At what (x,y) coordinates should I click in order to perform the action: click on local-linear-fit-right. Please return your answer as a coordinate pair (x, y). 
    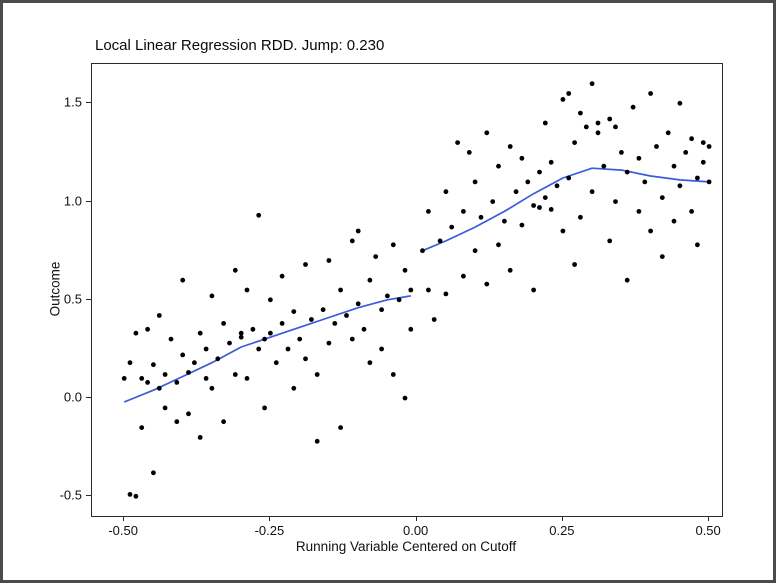
    Looking at the image, I should click on (566, 209).